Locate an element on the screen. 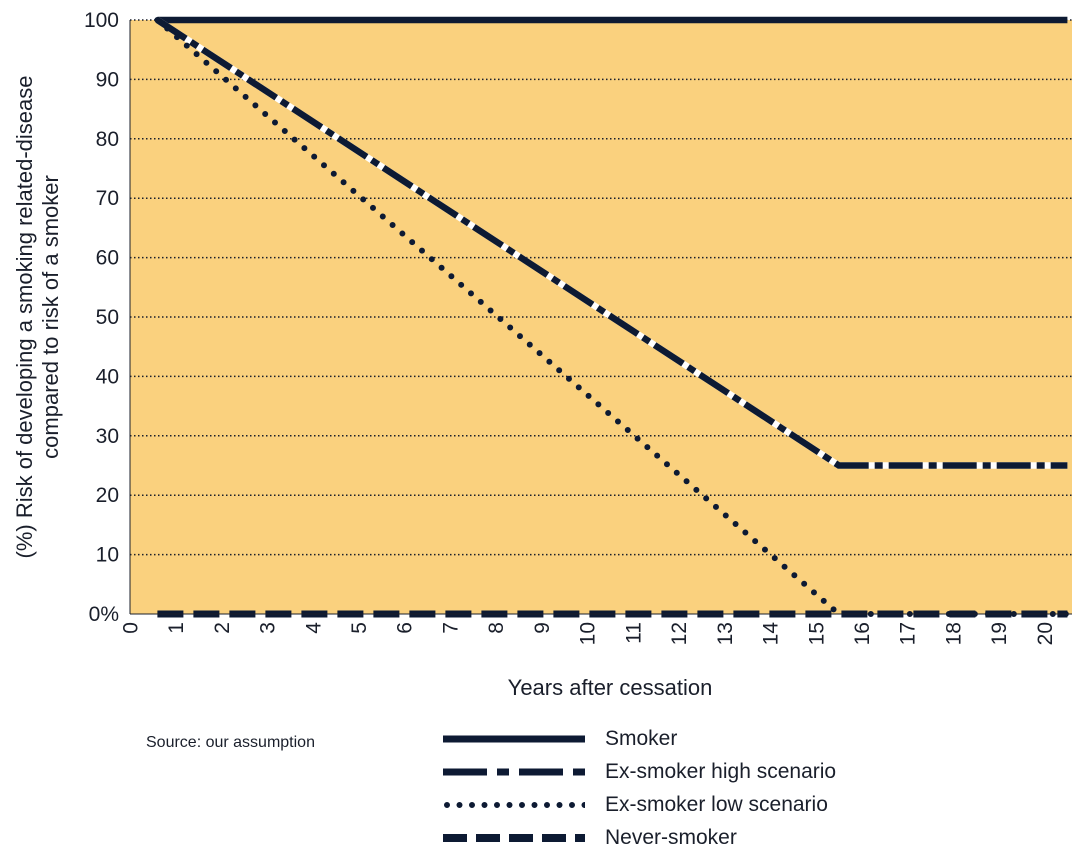 Image resolution: width=1078 pixels, height=860 pixels. x-tick-label: 2 is located at coordinates (222, 628).